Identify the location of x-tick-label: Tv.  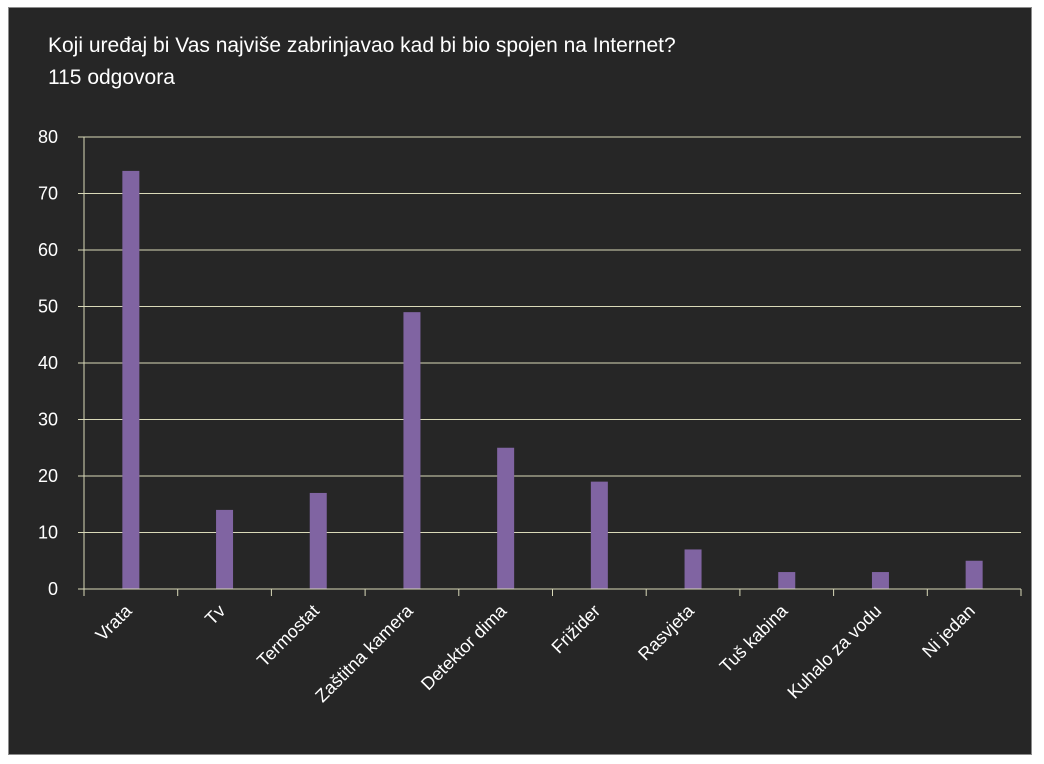
(215, 615).